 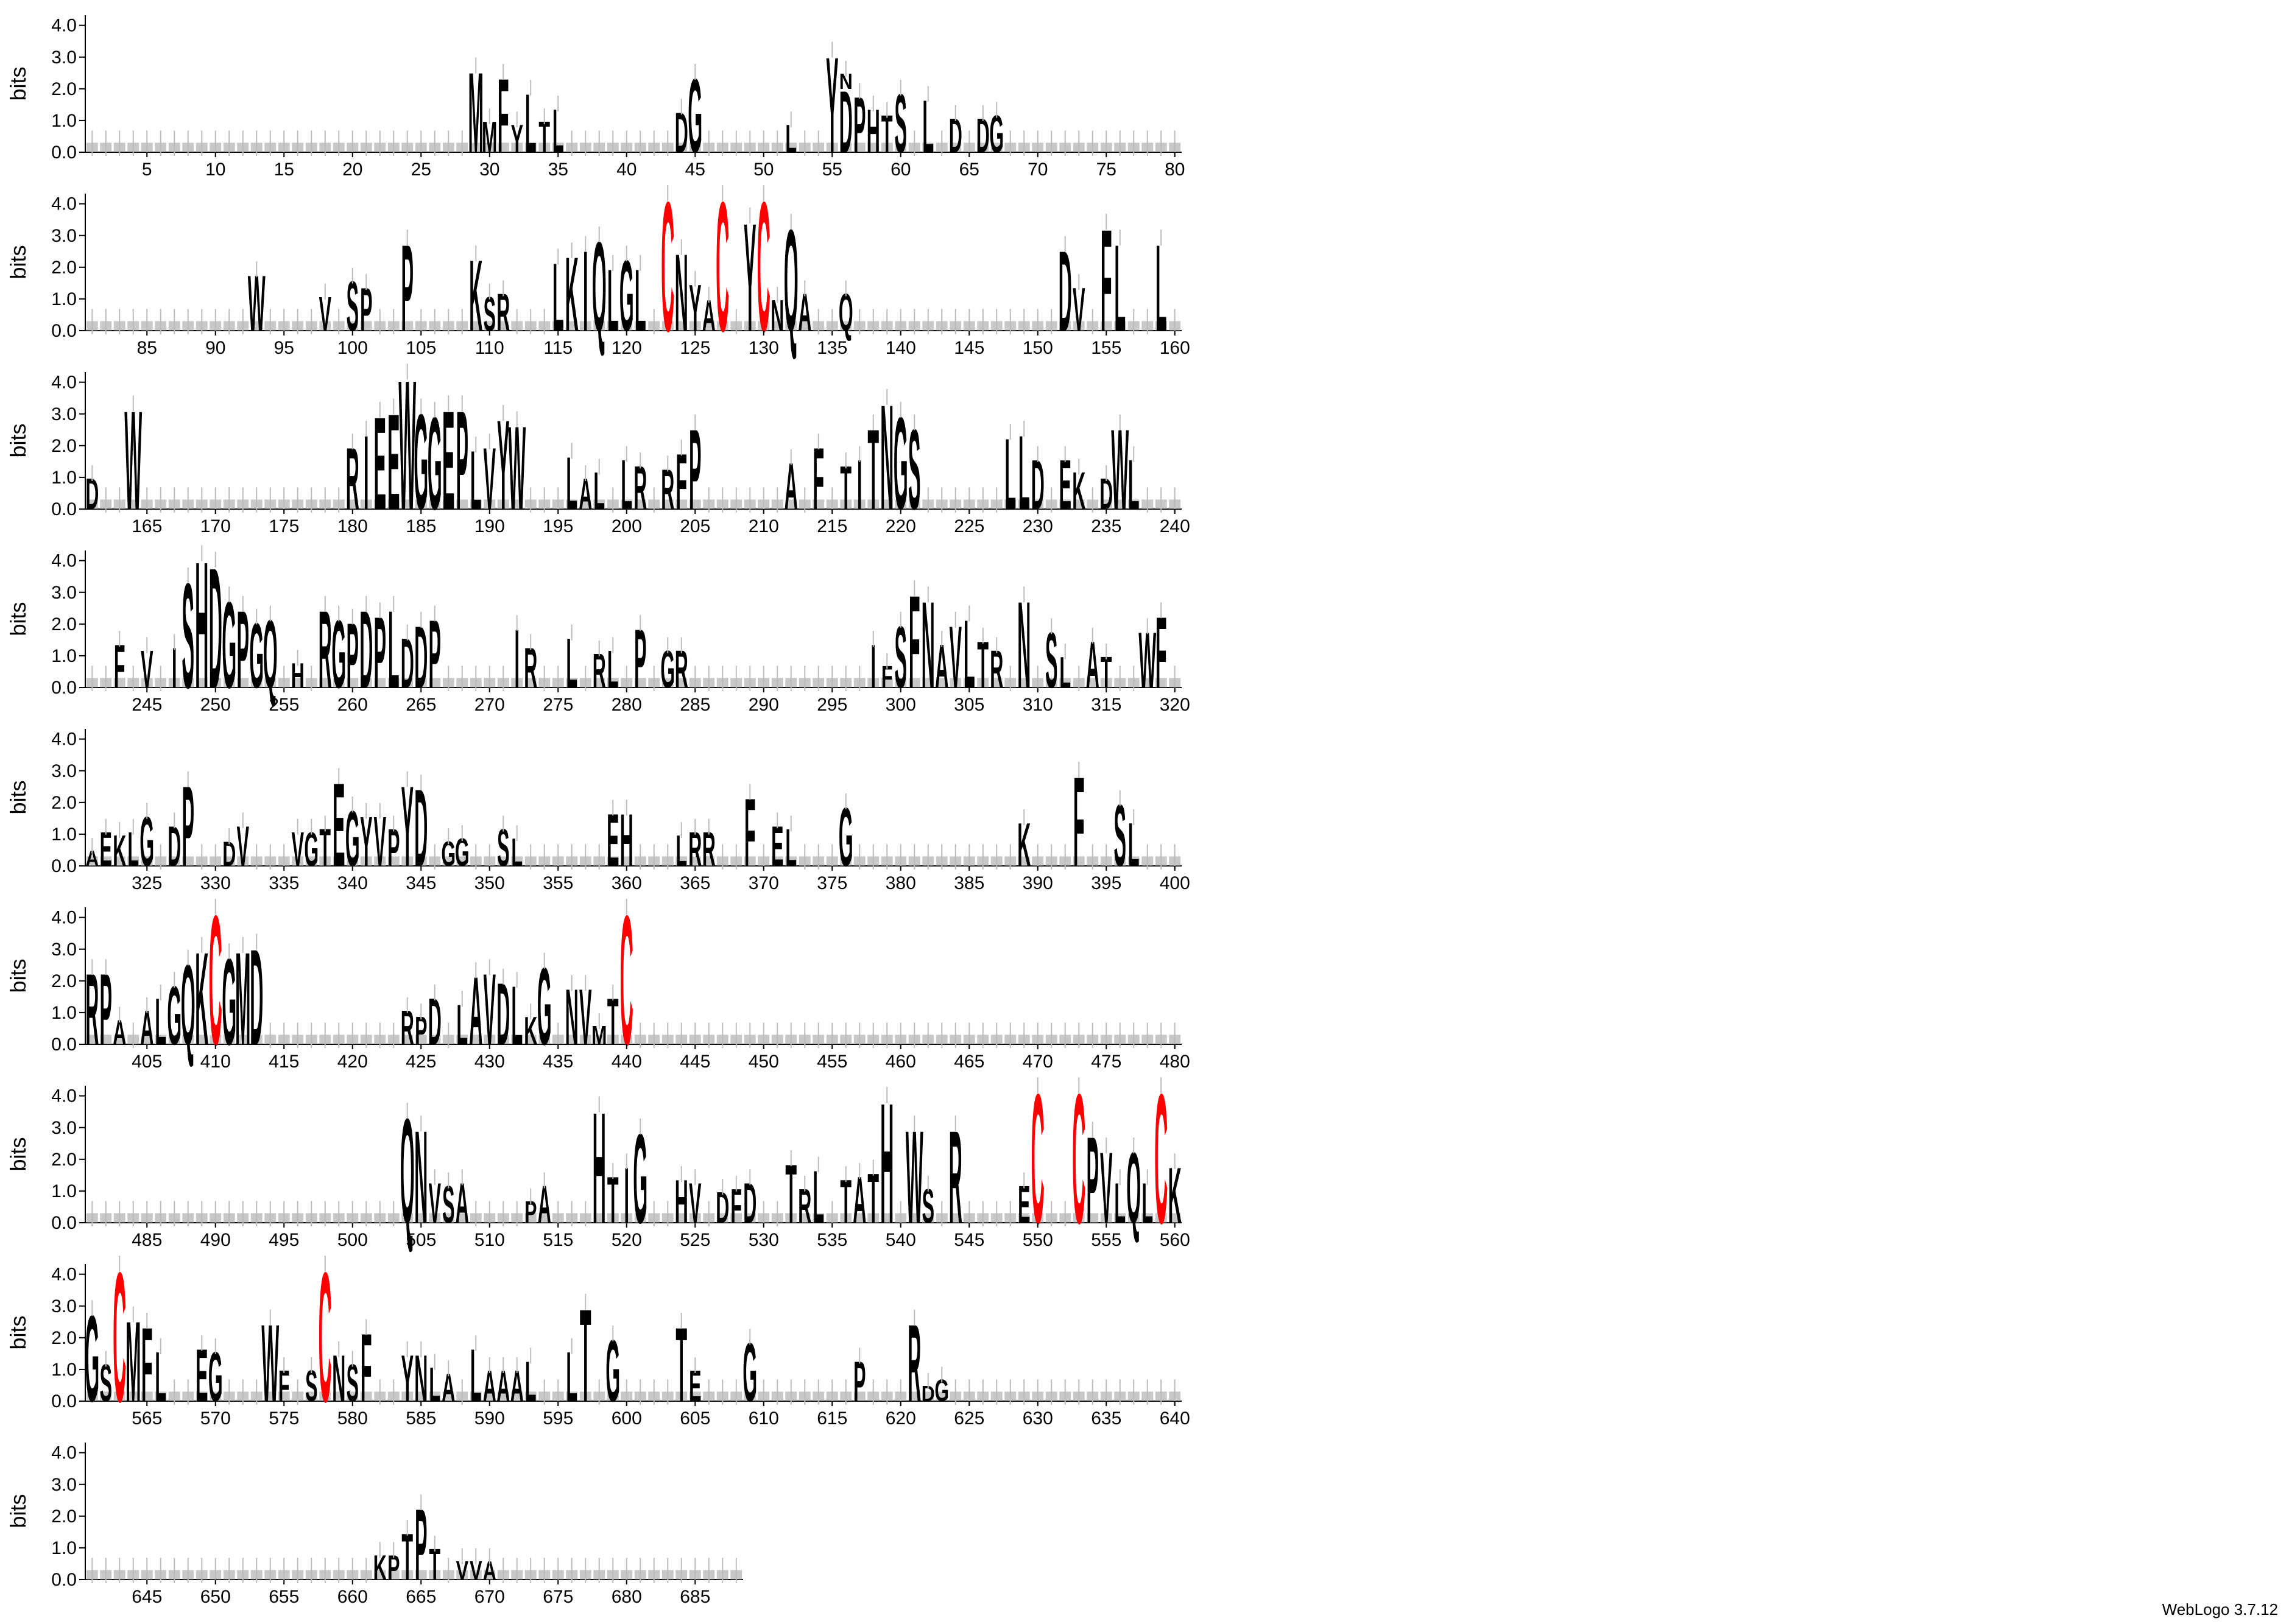 I want to click on residue-A-591: A, so click(x=503, y=1386).